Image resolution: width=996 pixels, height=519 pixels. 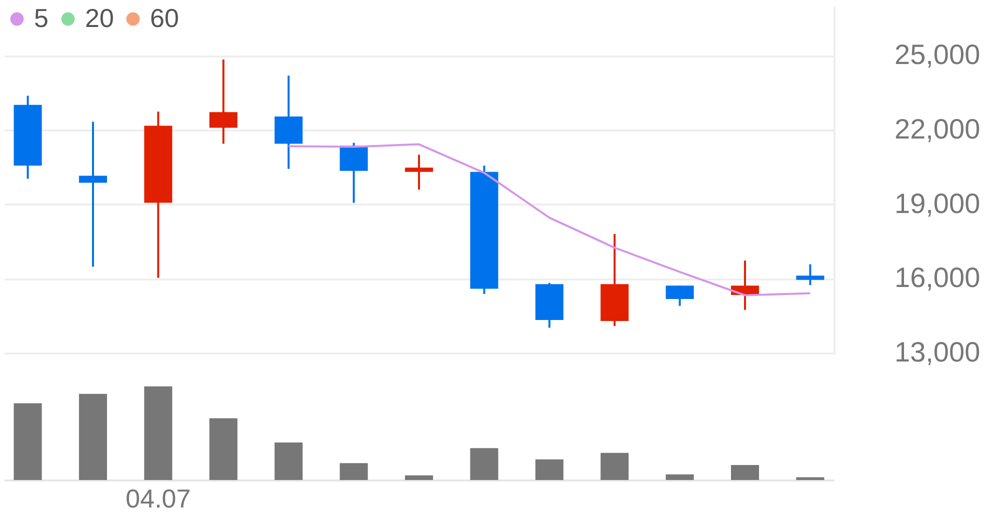 I want to click on y-tick-label: 25,000, so click(x=937, y=54).